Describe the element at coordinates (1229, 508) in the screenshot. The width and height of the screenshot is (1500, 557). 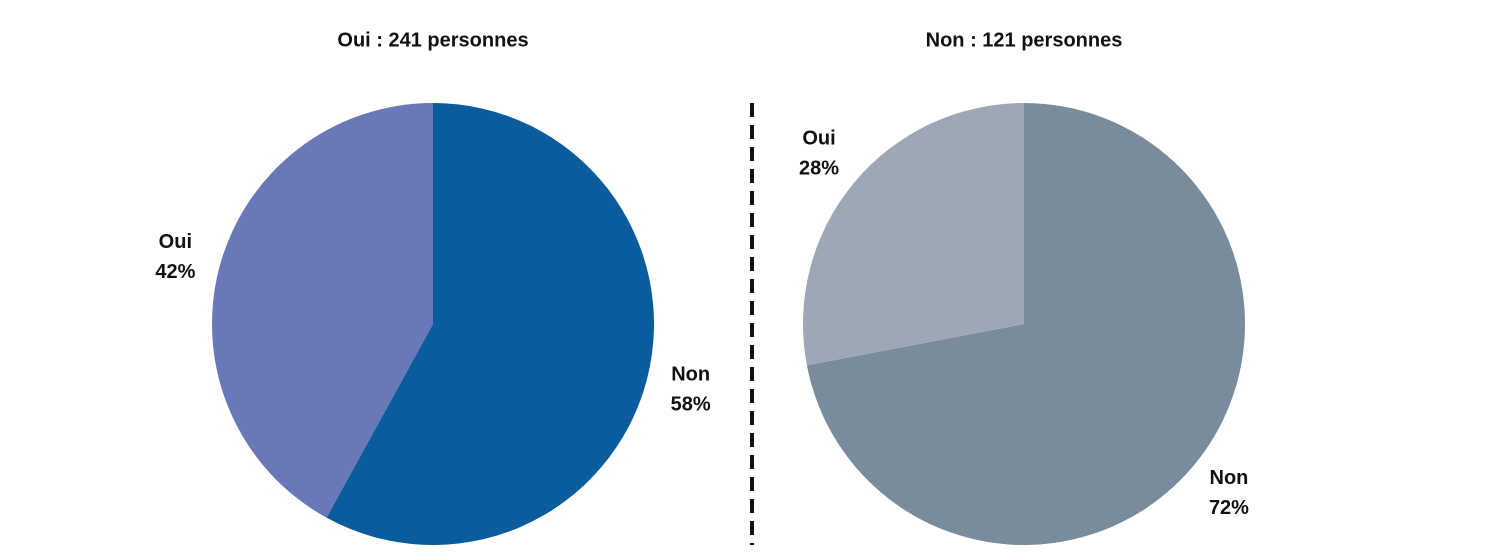
I see `value-label: 72%` at that location.